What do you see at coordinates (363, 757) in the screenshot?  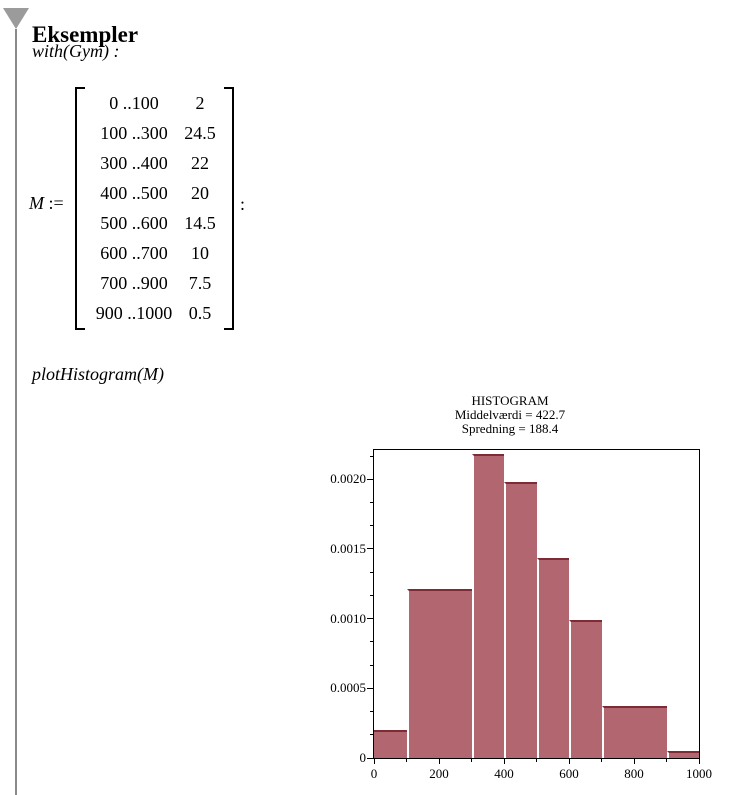 I see `y-axis-tick-label: 0` at bounding box center [363, 757].